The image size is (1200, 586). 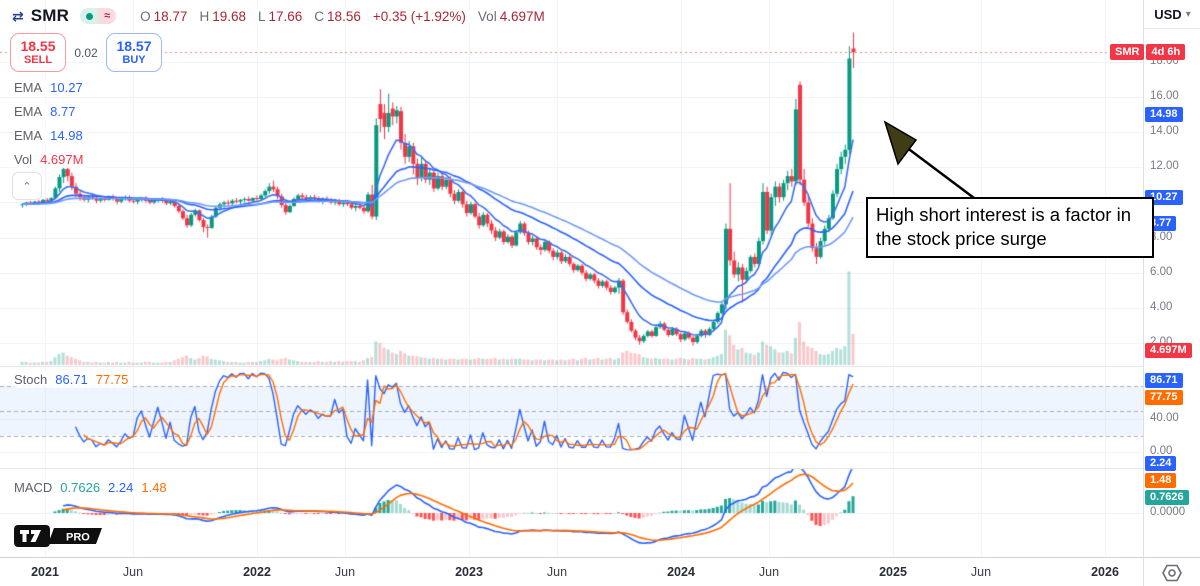 I want to click on axis-value-badge: 1.48, so click(x=1161, y=480).